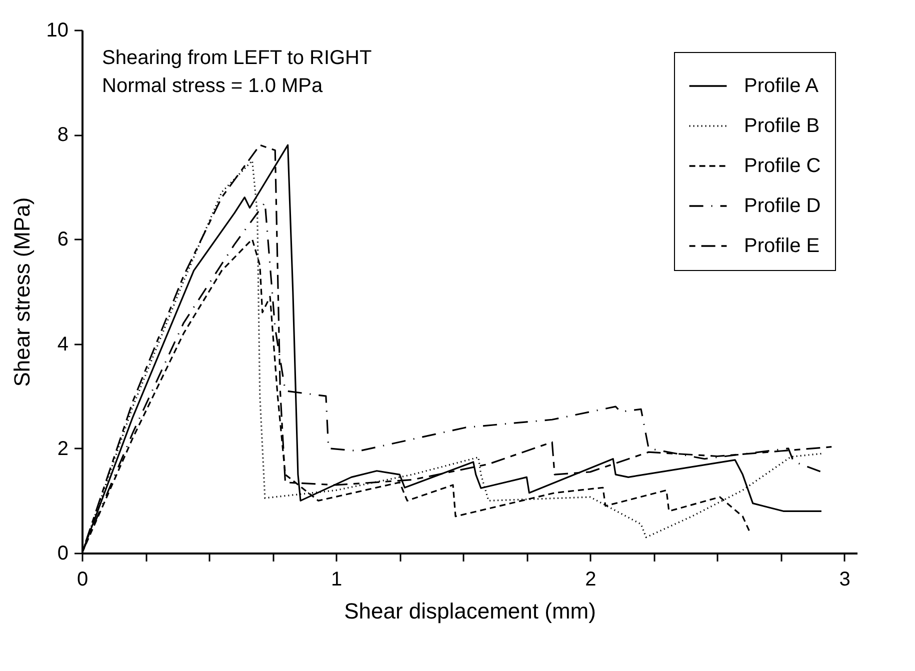  What do you see at coordinates (590, 579) in the screenshot?
I see `x-tick-label: 2` at bounding box center [590, 579].